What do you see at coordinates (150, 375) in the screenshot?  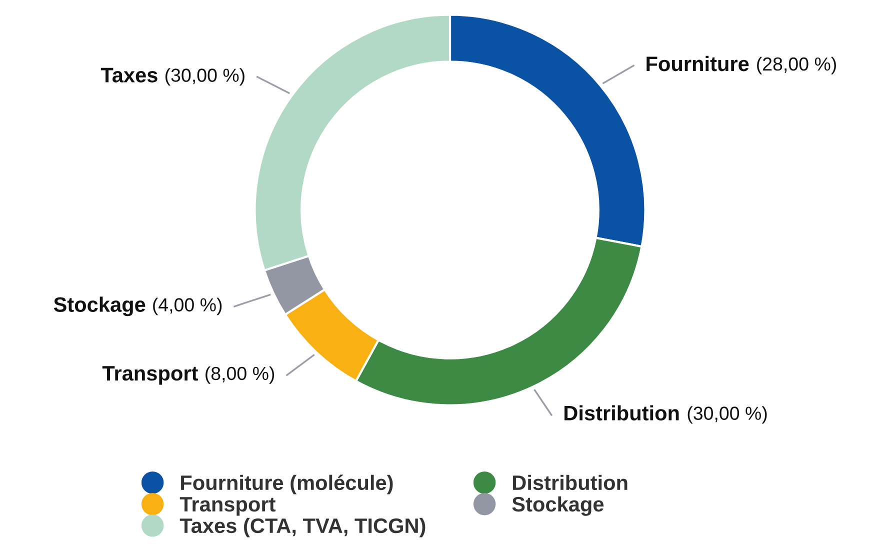 I see `text: Transport` at bounding box center [150, 375].